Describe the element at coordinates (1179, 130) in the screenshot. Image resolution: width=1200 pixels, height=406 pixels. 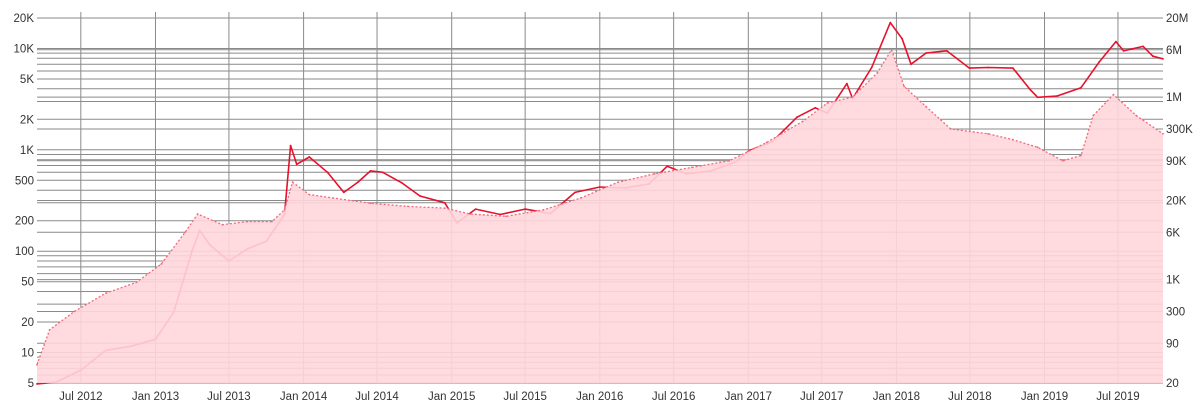
I see `y-right-tick-label: 300K` at that location.